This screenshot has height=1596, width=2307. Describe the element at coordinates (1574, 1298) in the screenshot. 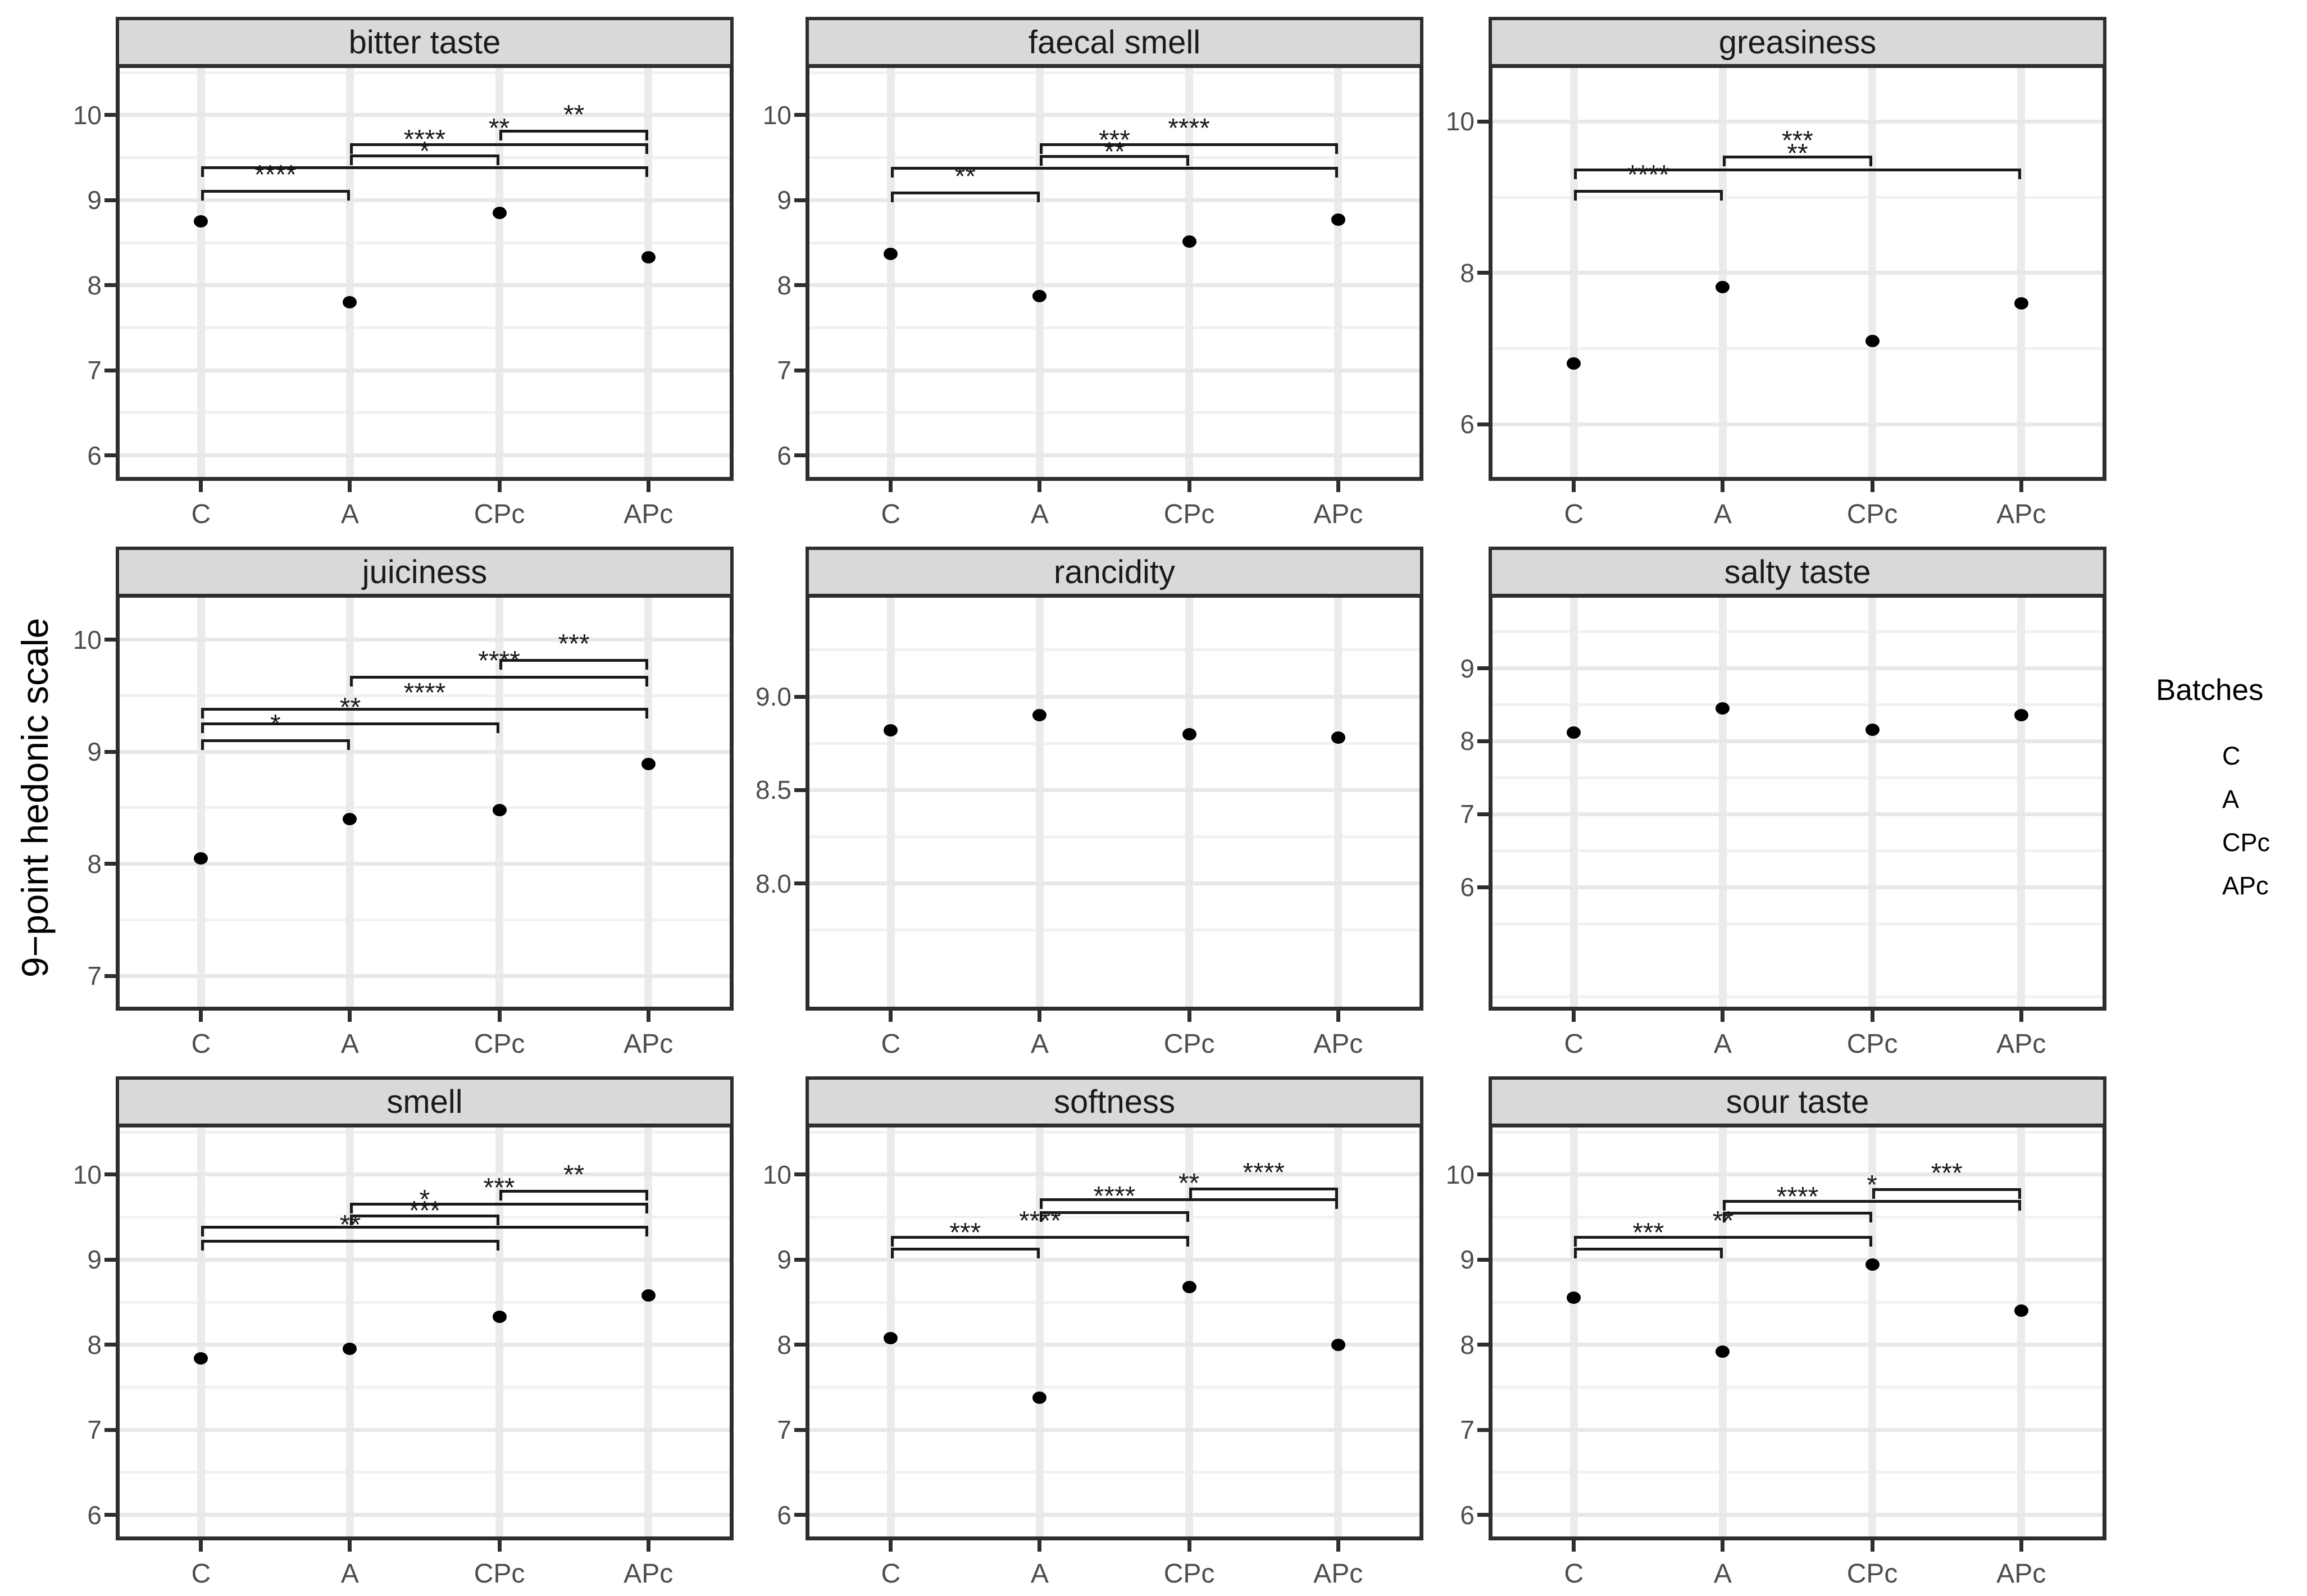

I see `data-point-sour-taste-c` at that location.